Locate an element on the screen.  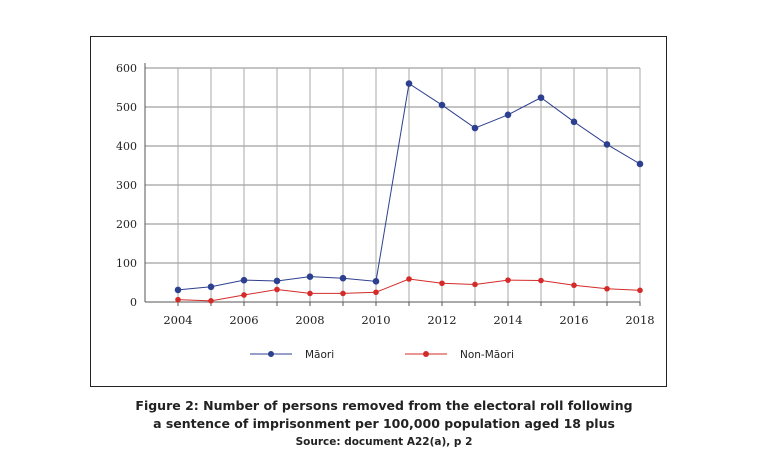
legend-label: Māori is located at coordinates (319, 355).